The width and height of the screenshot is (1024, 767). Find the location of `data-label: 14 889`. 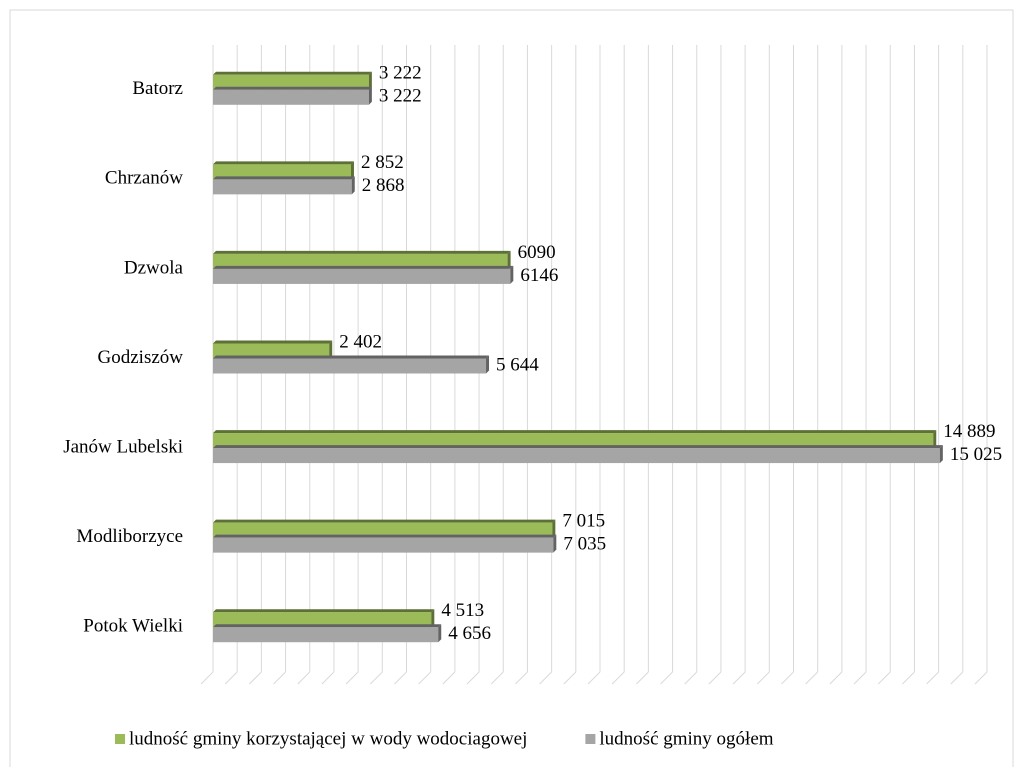

data-label: 14 889 is located at coordinates (969, 431).